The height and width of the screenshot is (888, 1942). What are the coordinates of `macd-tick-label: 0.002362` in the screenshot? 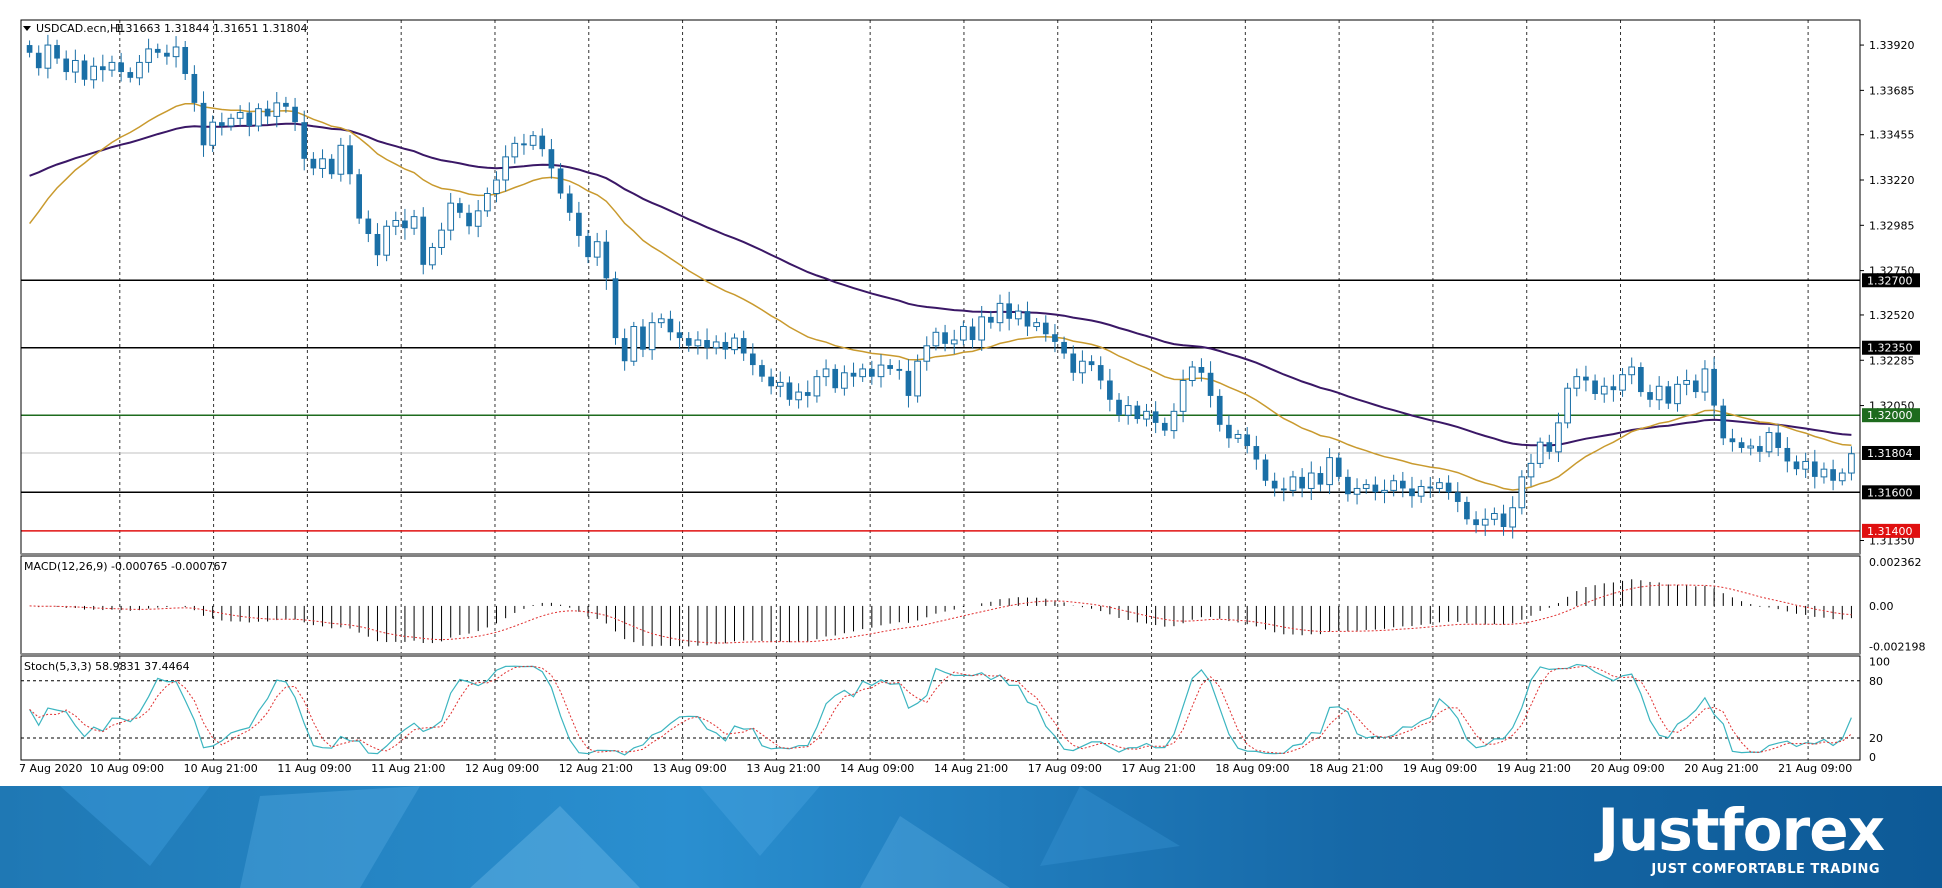 It's located at (1895, 562).